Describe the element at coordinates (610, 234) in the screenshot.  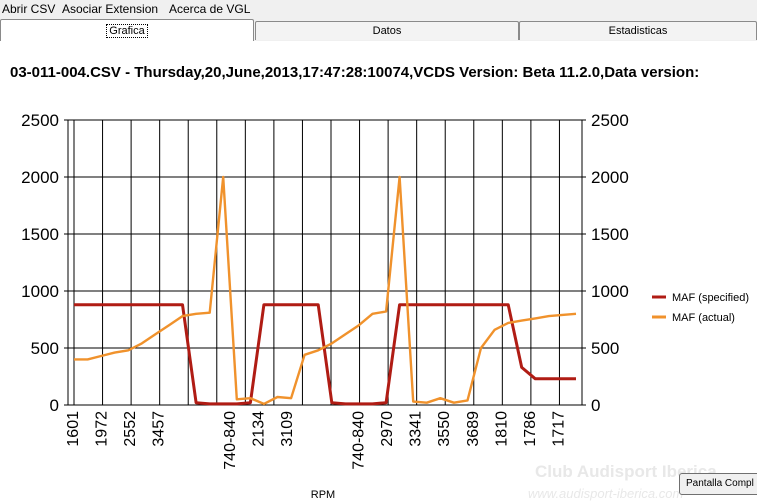
I see `y-tick-label-right: 1500` at that location.